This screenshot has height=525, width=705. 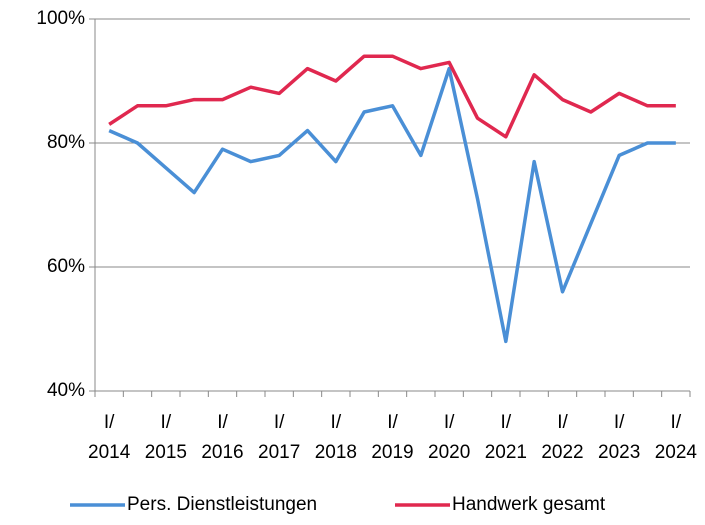 What do you see at coordinates (109, 452) in the screenshot?
I see `x-tick-label-line: 2014` at bounding box center [109, 452].